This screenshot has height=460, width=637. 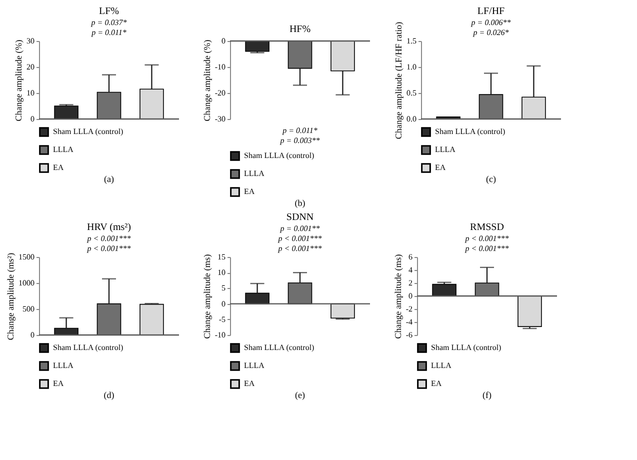 I want to click on y-axis-title: Change amplitude (LF/HF ratio), so click(x=399, y=81).